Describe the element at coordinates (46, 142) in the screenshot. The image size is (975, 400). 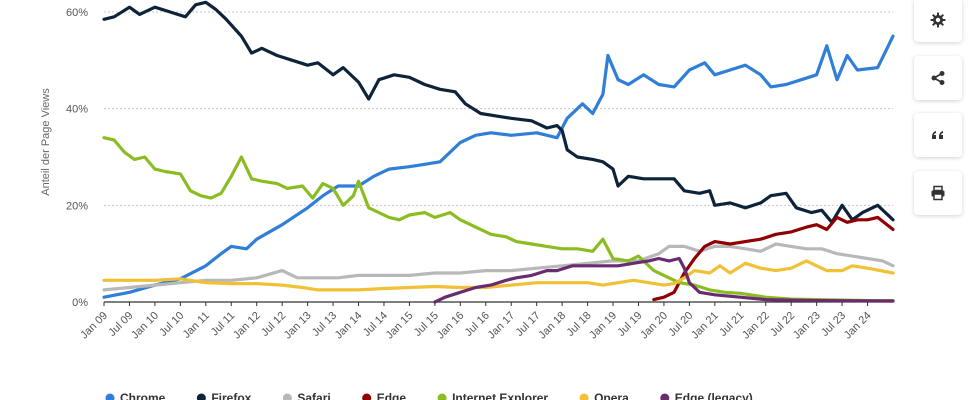
I see `y-axis-title: Anteil der Page Views` at that location.